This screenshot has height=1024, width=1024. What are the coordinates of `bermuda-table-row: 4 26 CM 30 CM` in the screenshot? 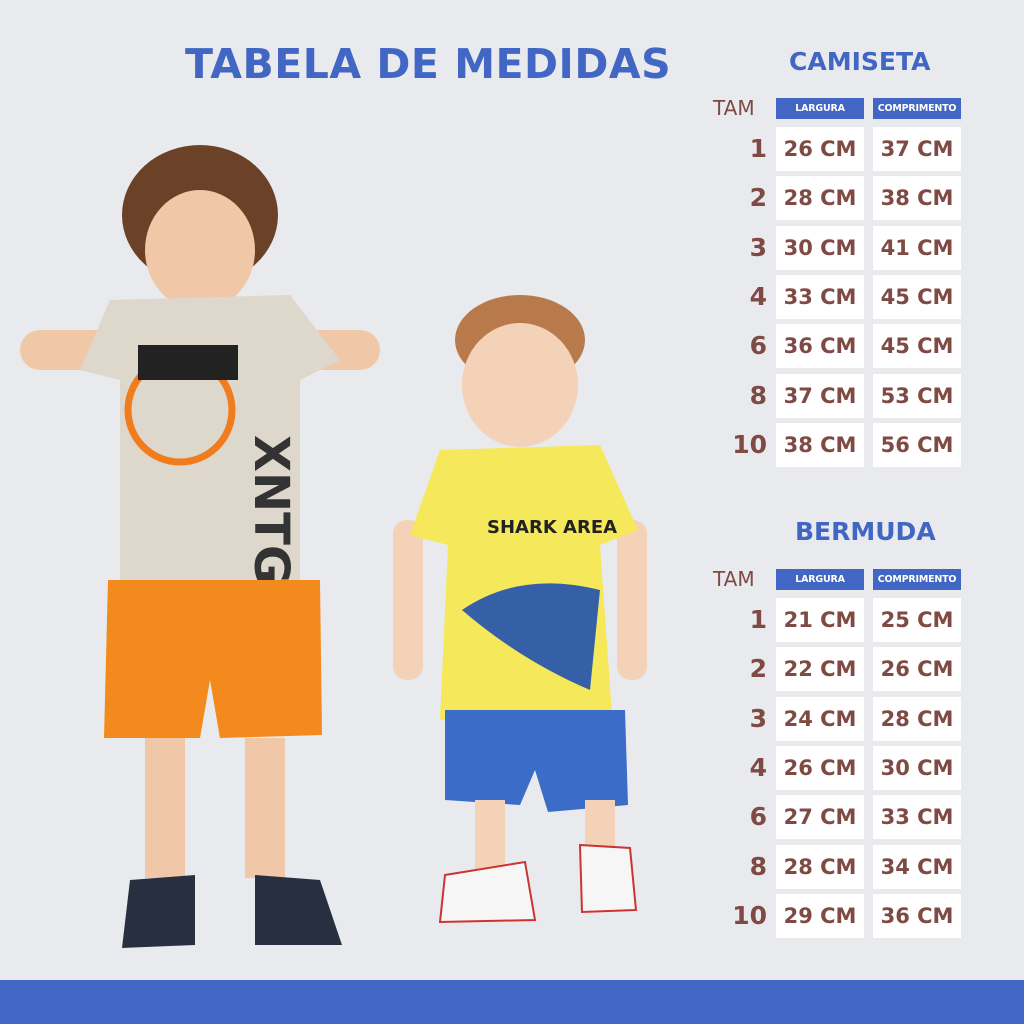 It's located at (842, 767).